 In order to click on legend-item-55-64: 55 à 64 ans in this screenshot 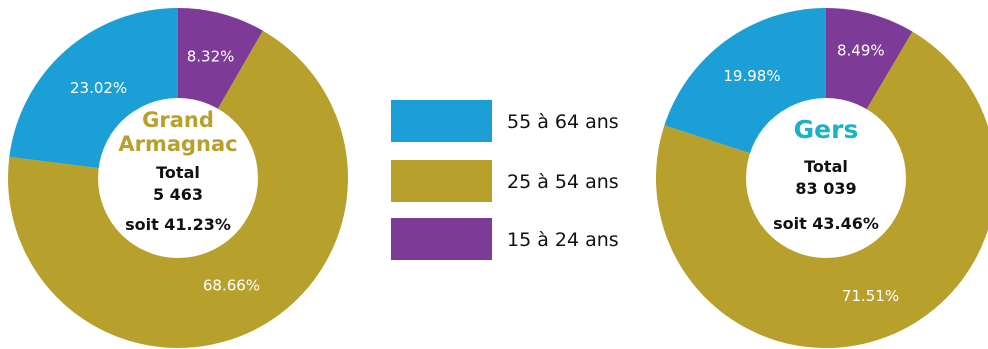, I will do `click(505, 121)`.